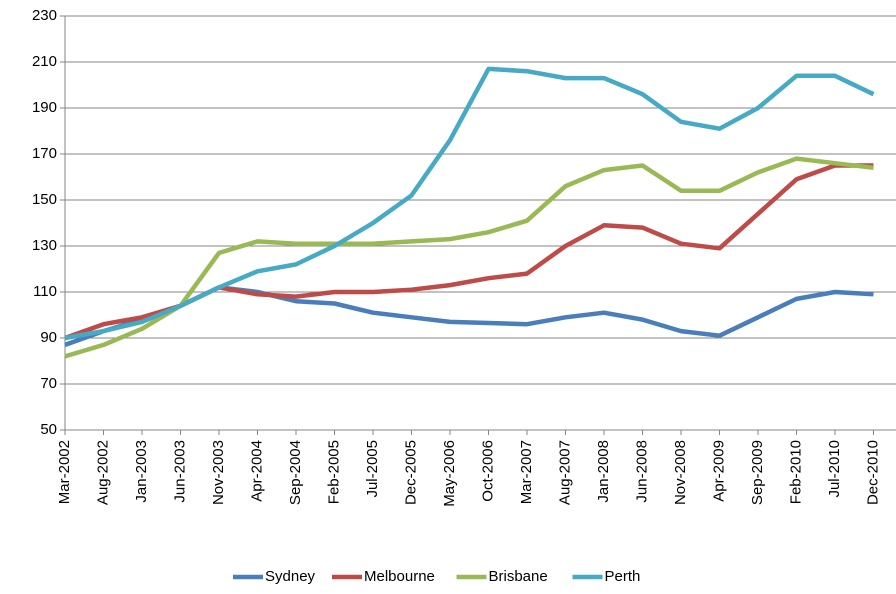  Describe the element at coordinates (44, 61) in the screenshot. I see `y-tick-label: 210` at that location.